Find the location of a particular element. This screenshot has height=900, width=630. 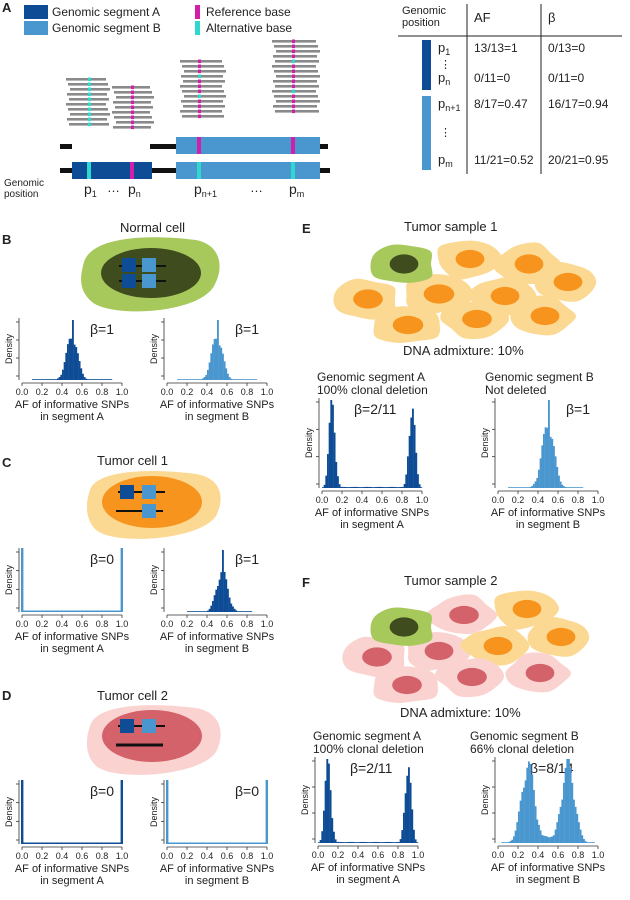

panel-c-title: Tumor cell 1 is located at coordinates (132, 460).